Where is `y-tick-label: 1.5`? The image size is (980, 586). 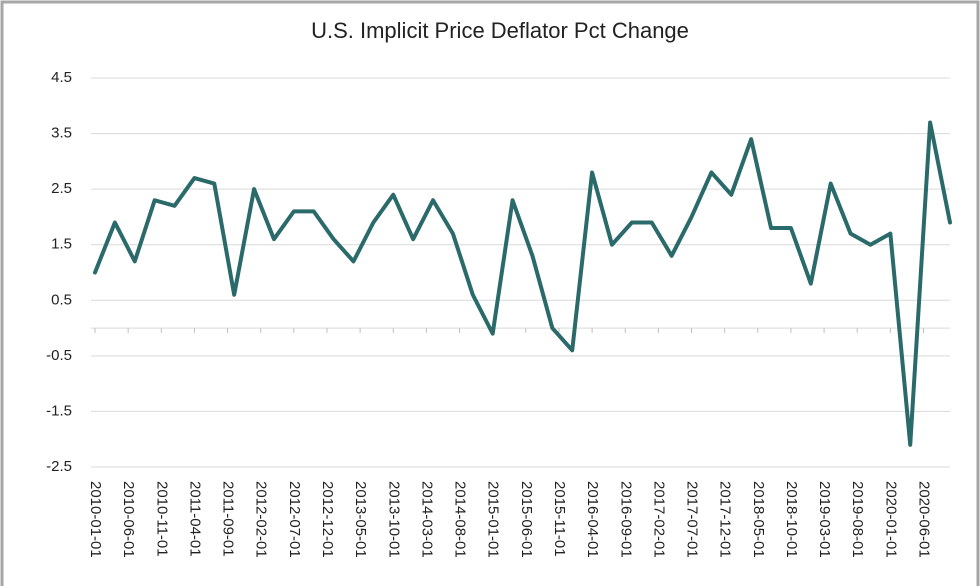
y-tick-label: 1.5 is located at coordinates (61, 244).